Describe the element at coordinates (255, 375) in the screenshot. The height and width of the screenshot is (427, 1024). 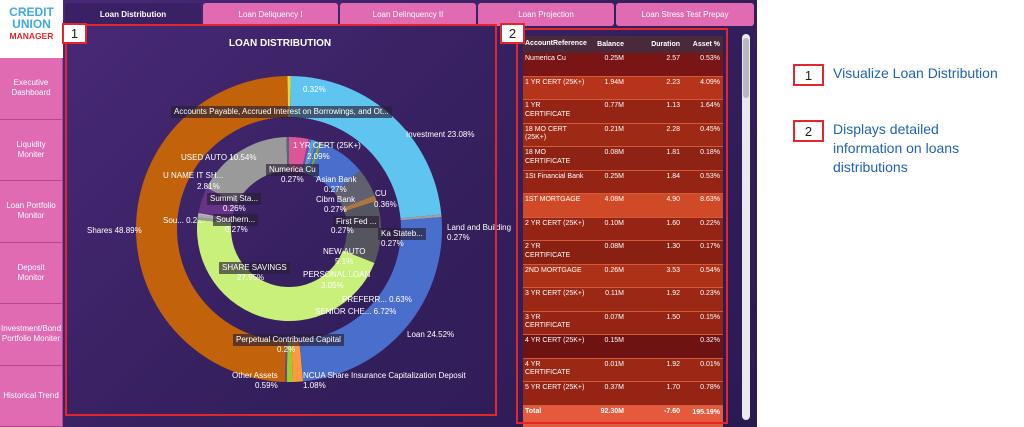
I see `label-other-assets: Other Assets` at that location.